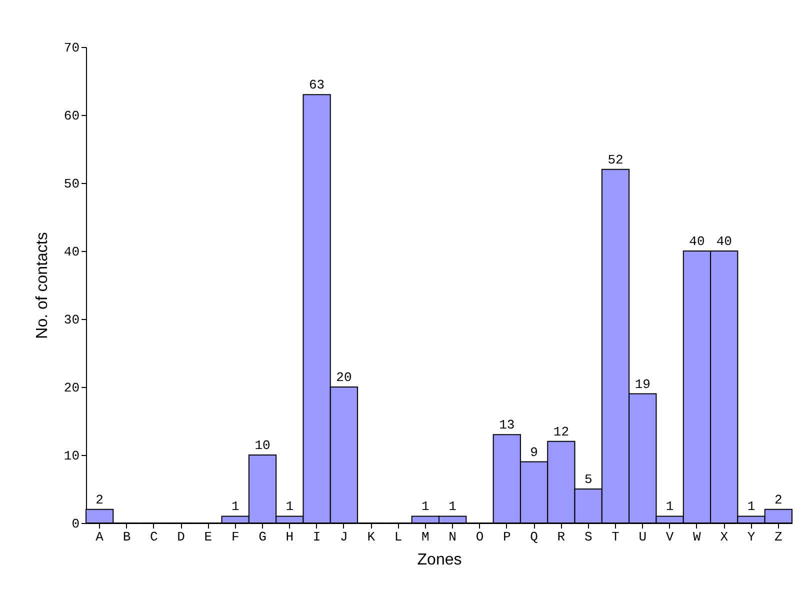 The width and height of the screenshot is (801, 592). I want to click on x-tick-label: X, so click(724, 537).